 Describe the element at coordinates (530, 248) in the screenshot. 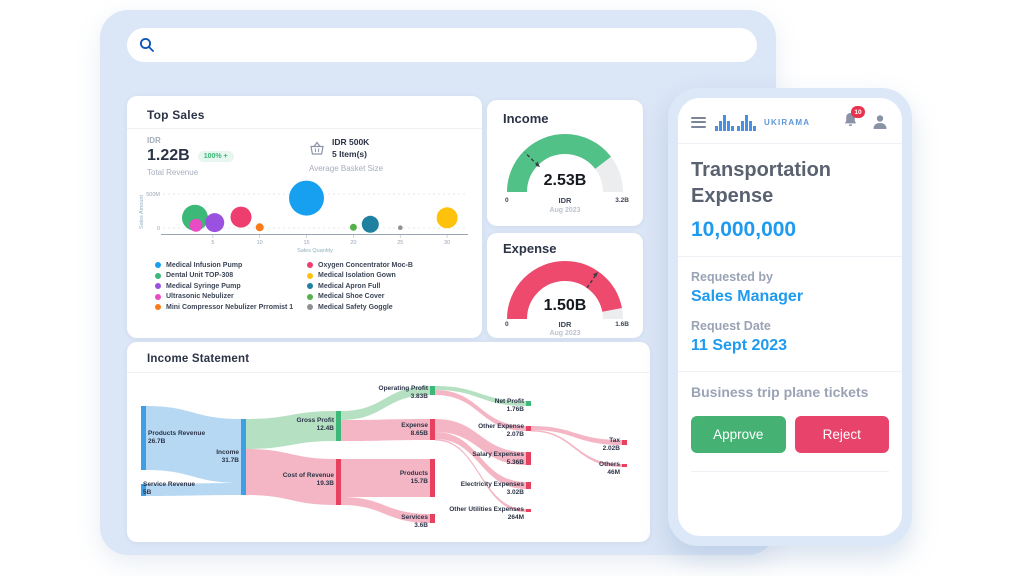

I see `expense-title: Expense` at that location.